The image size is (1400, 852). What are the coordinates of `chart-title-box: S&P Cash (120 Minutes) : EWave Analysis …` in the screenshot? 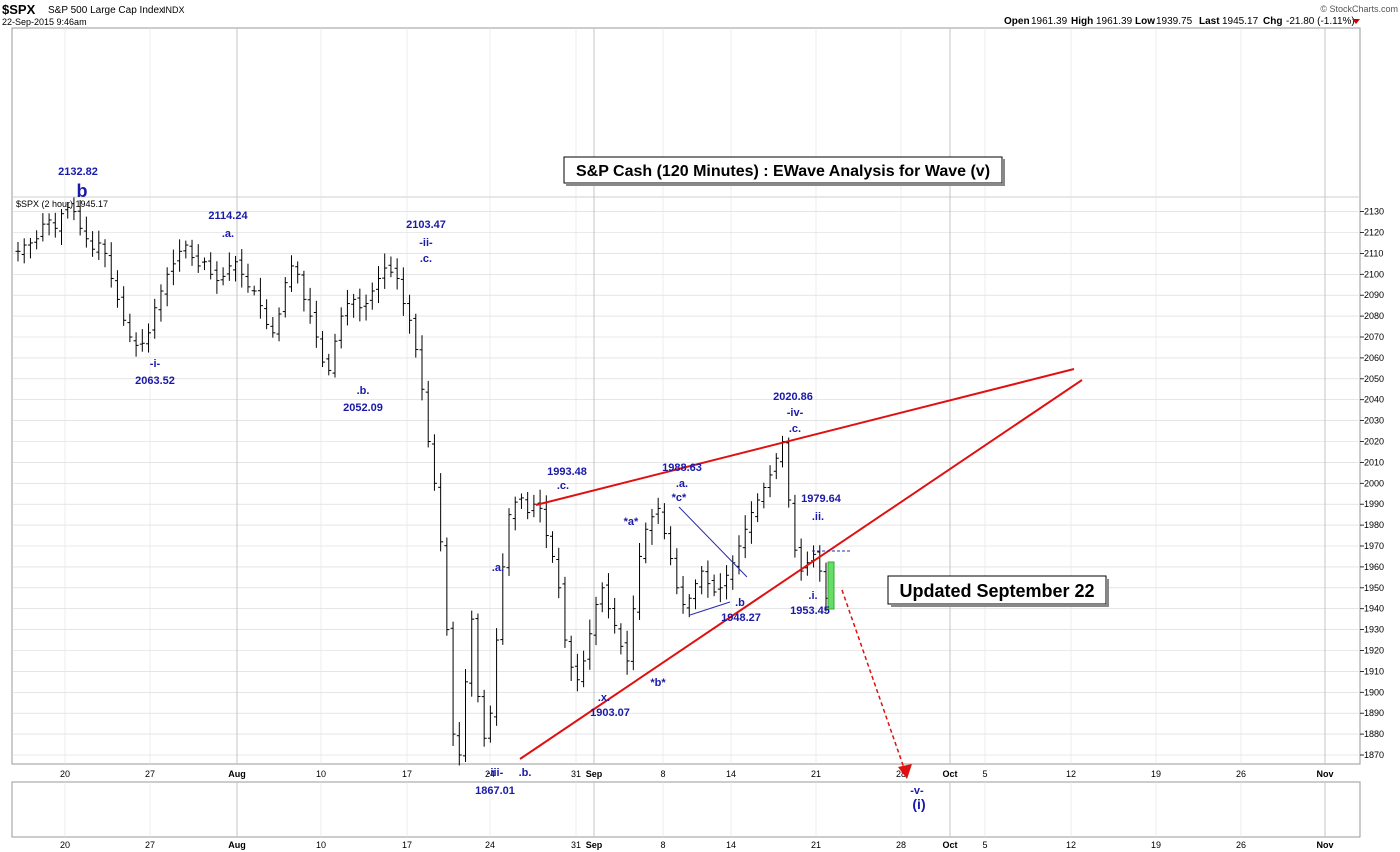 It's located at (784, 171).